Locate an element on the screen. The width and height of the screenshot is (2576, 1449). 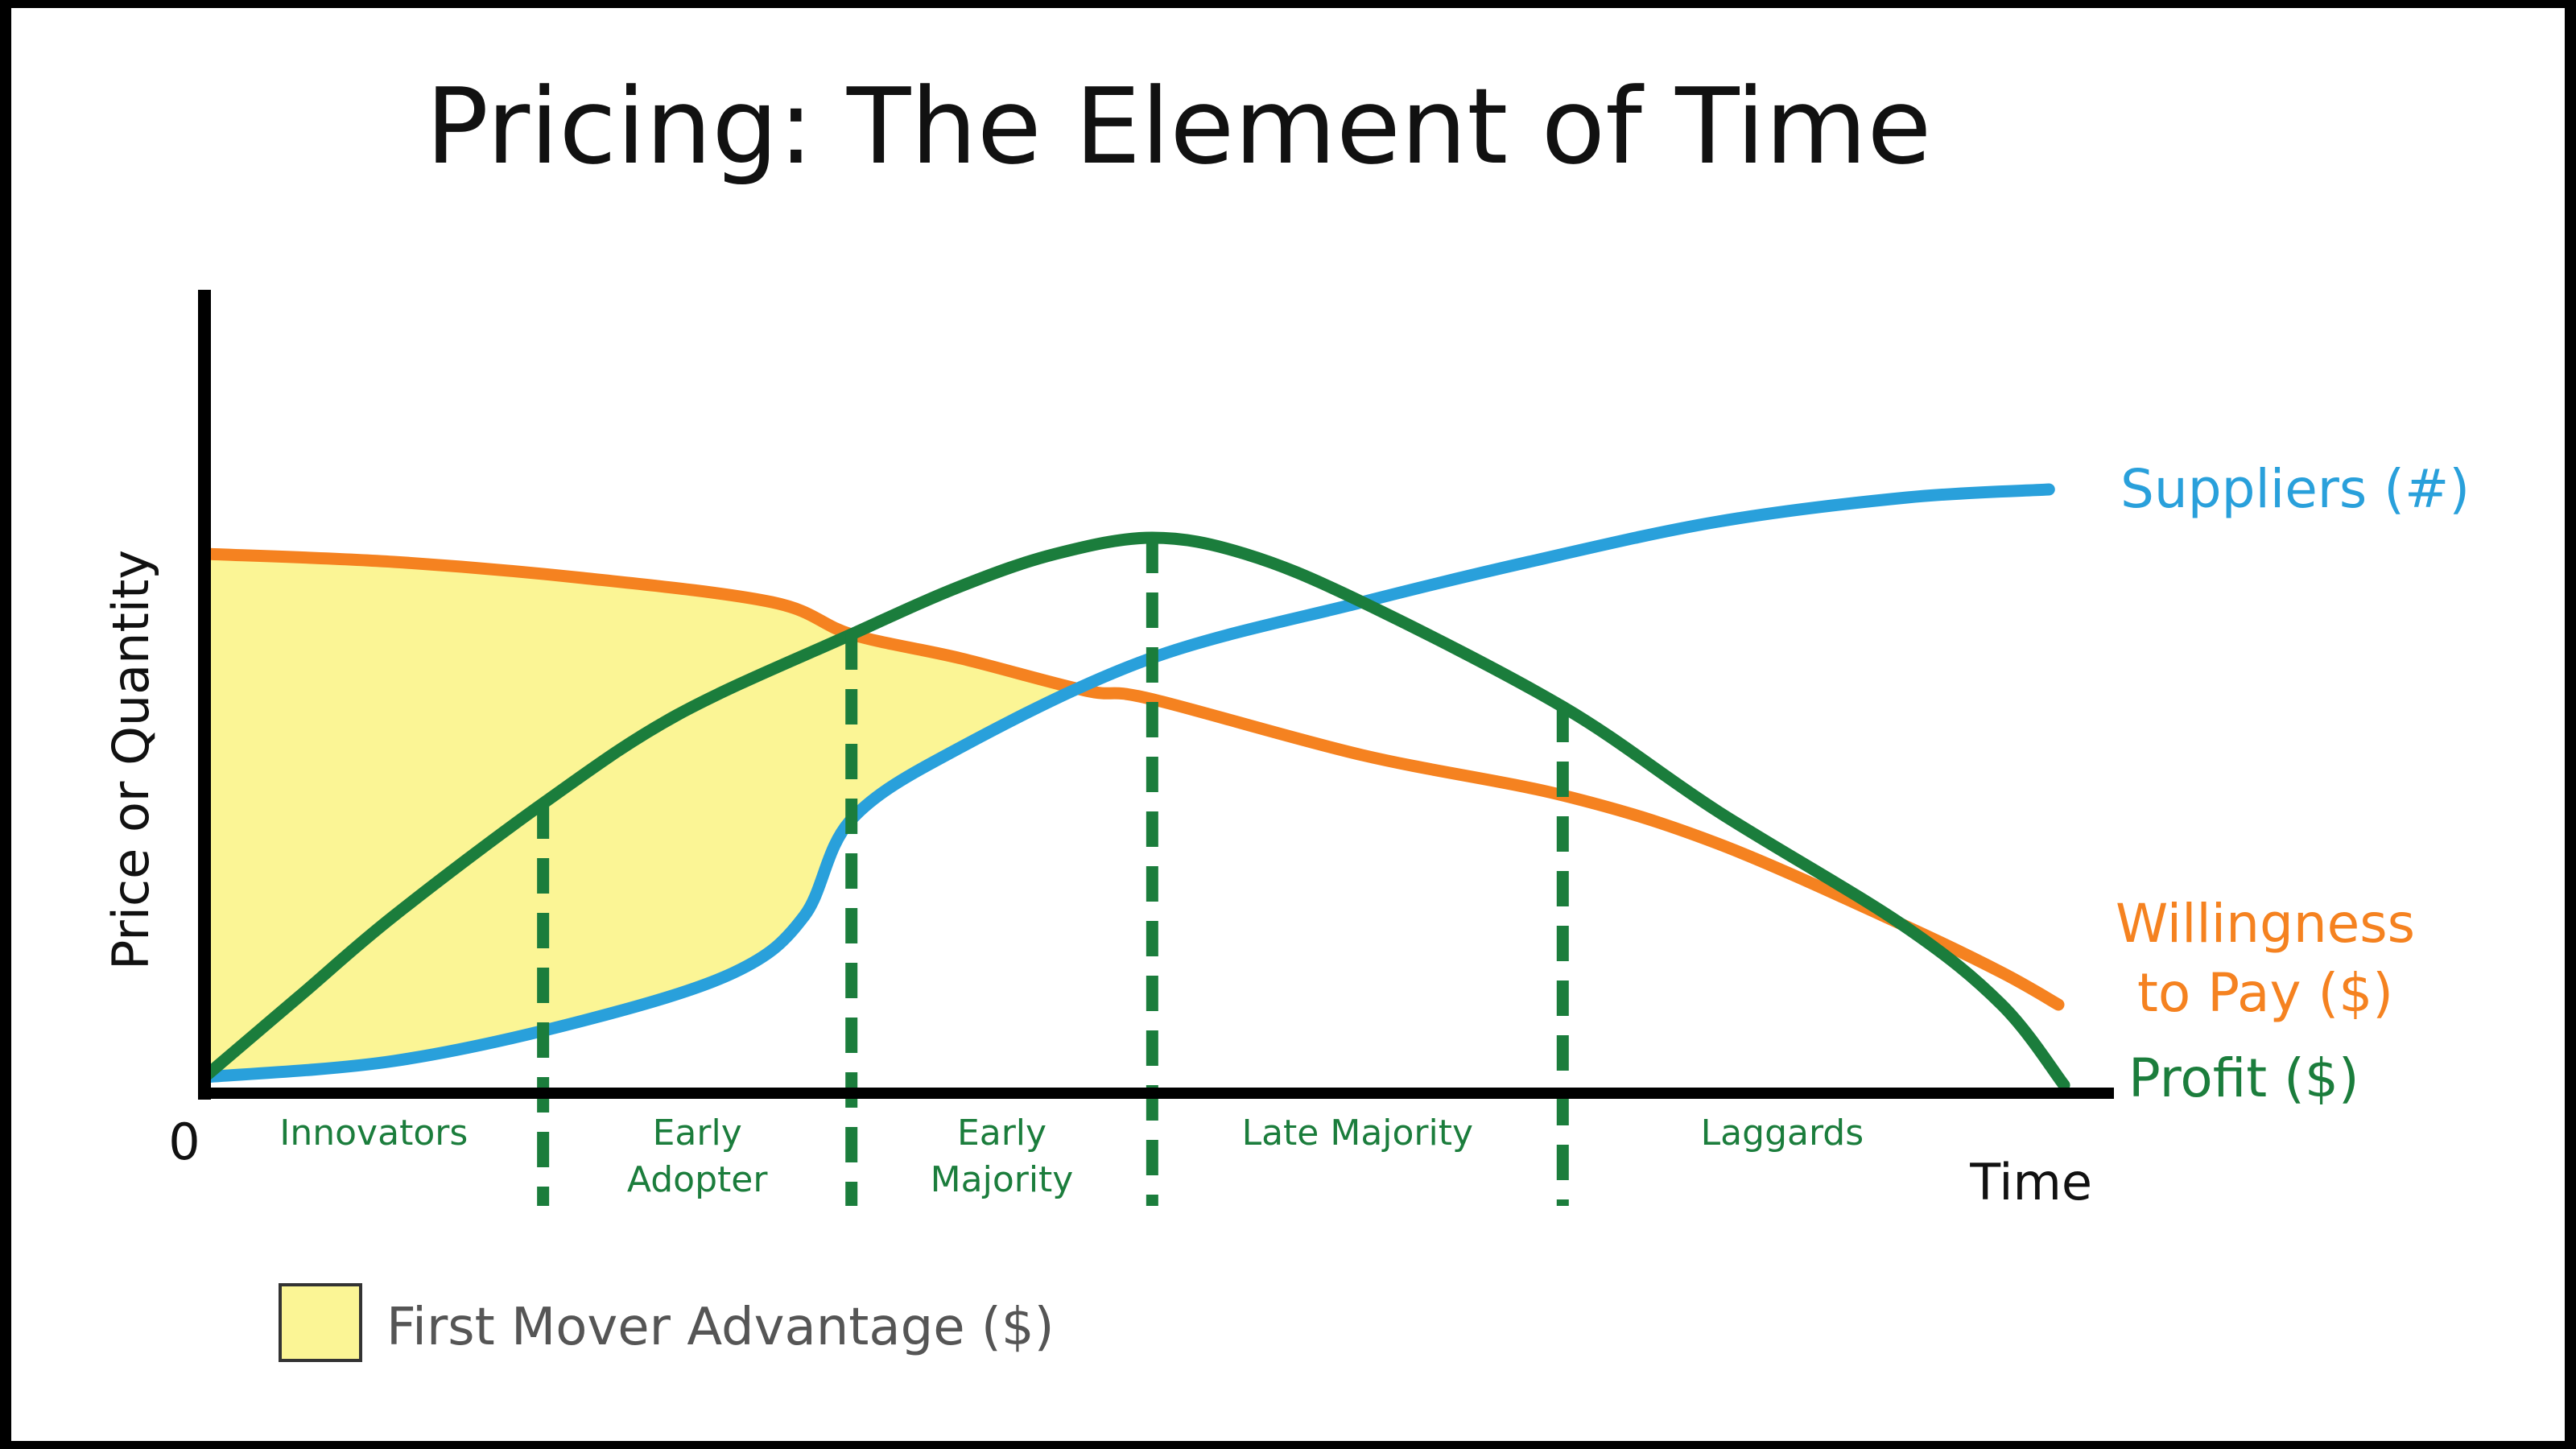
profit-label: Profit ($) is located at coordinates (2243, 1078).